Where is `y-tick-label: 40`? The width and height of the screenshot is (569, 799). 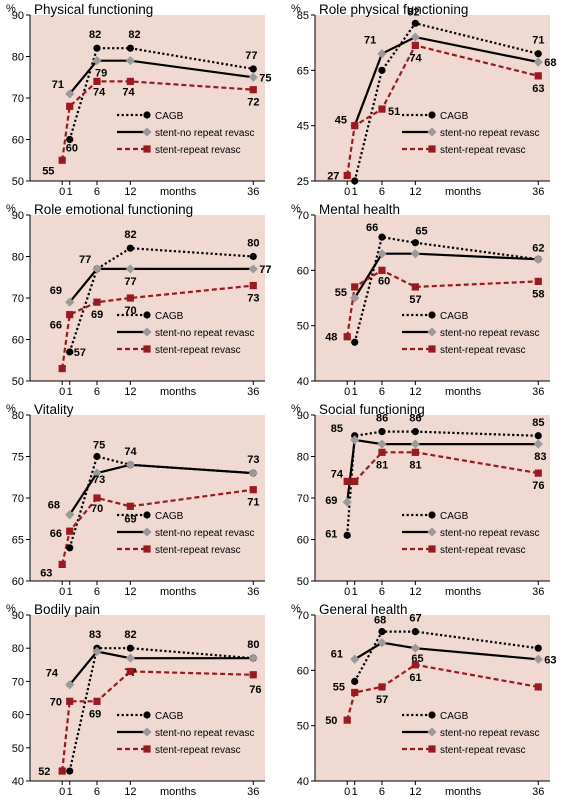
y-tick-label: 40 is located at coordinates (18, 782).